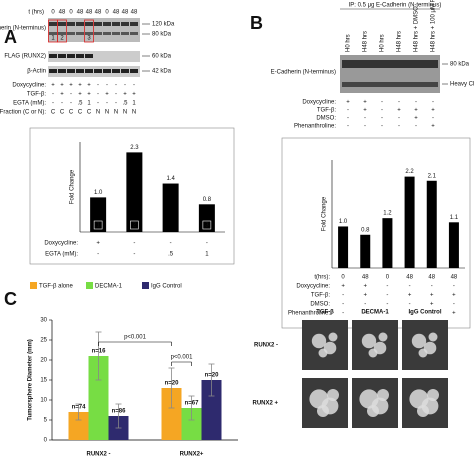  Describe the element at coordinates (400, 41) in the screenshot. I see `lane-label: H48 hrs` at that location.